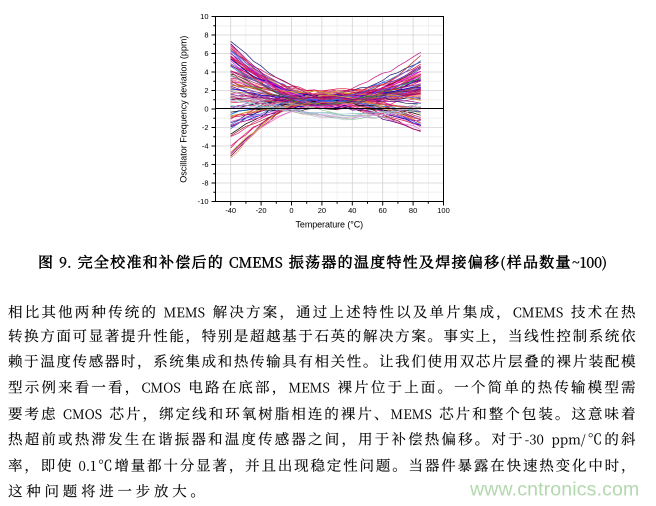  What do you see at coordinates (205, 164) in the screenshot?
I see `svg-text: -6` at bounding box center [205, 164].